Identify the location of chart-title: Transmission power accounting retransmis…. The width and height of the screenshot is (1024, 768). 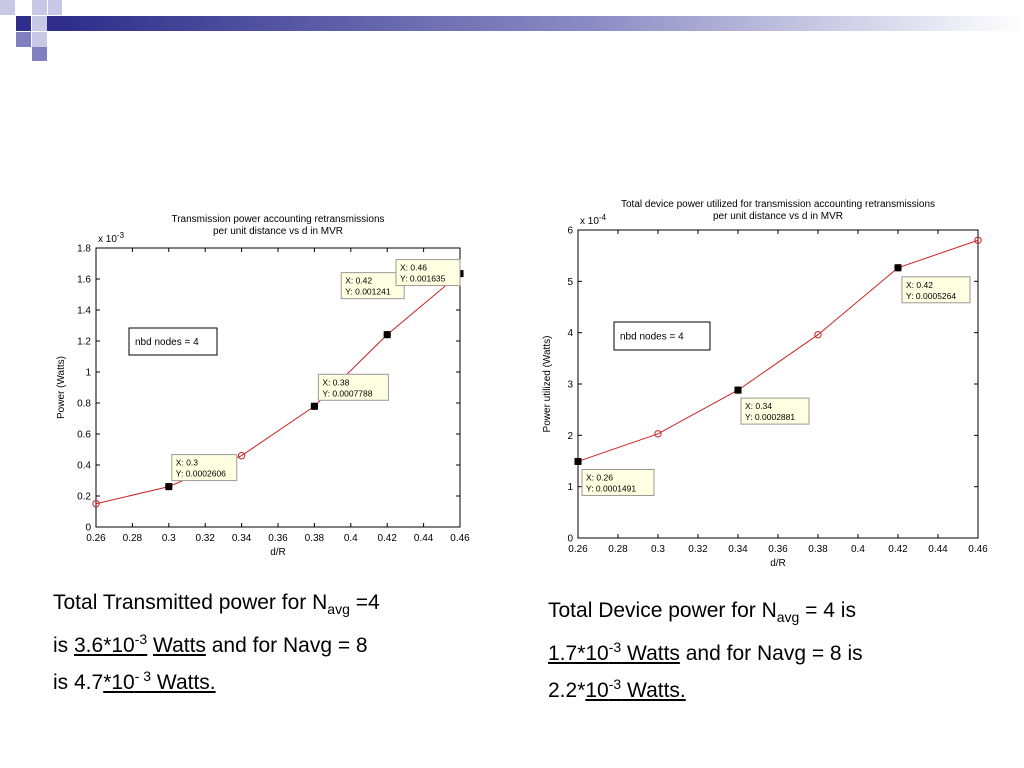
(277, 219).